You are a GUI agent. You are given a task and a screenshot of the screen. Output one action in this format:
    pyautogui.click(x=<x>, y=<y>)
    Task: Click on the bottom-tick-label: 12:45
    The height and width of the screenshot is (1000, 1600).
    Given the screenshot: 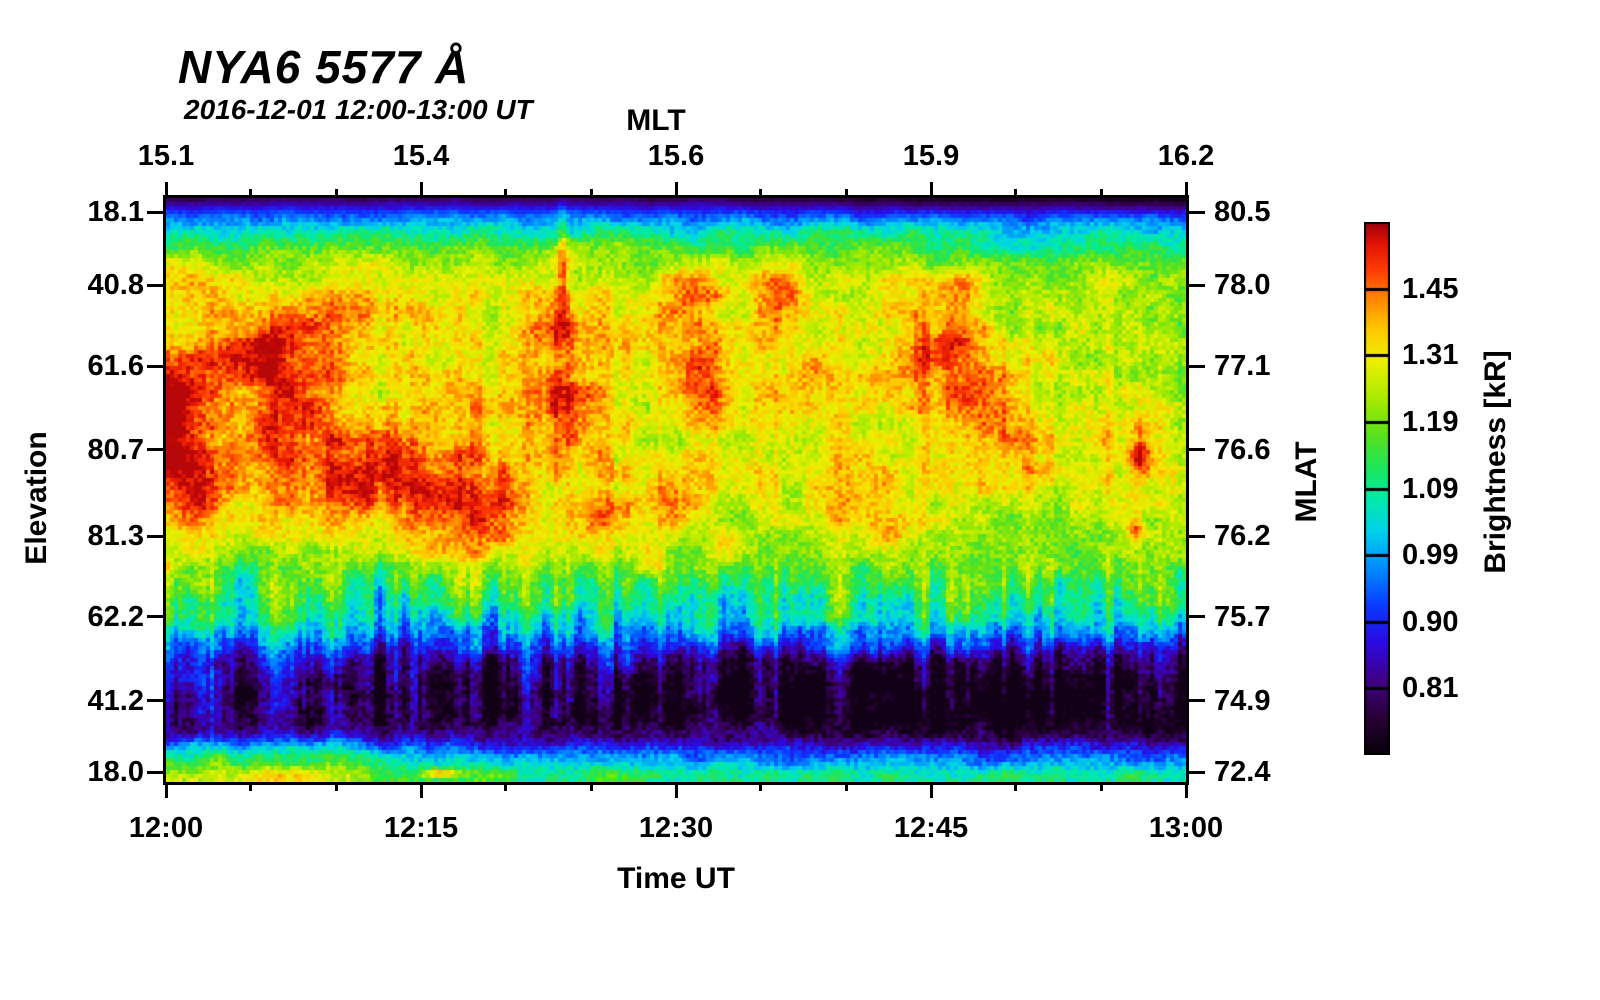 What is the action you would take?
    pyautogui.click(x=931, y=828)
    